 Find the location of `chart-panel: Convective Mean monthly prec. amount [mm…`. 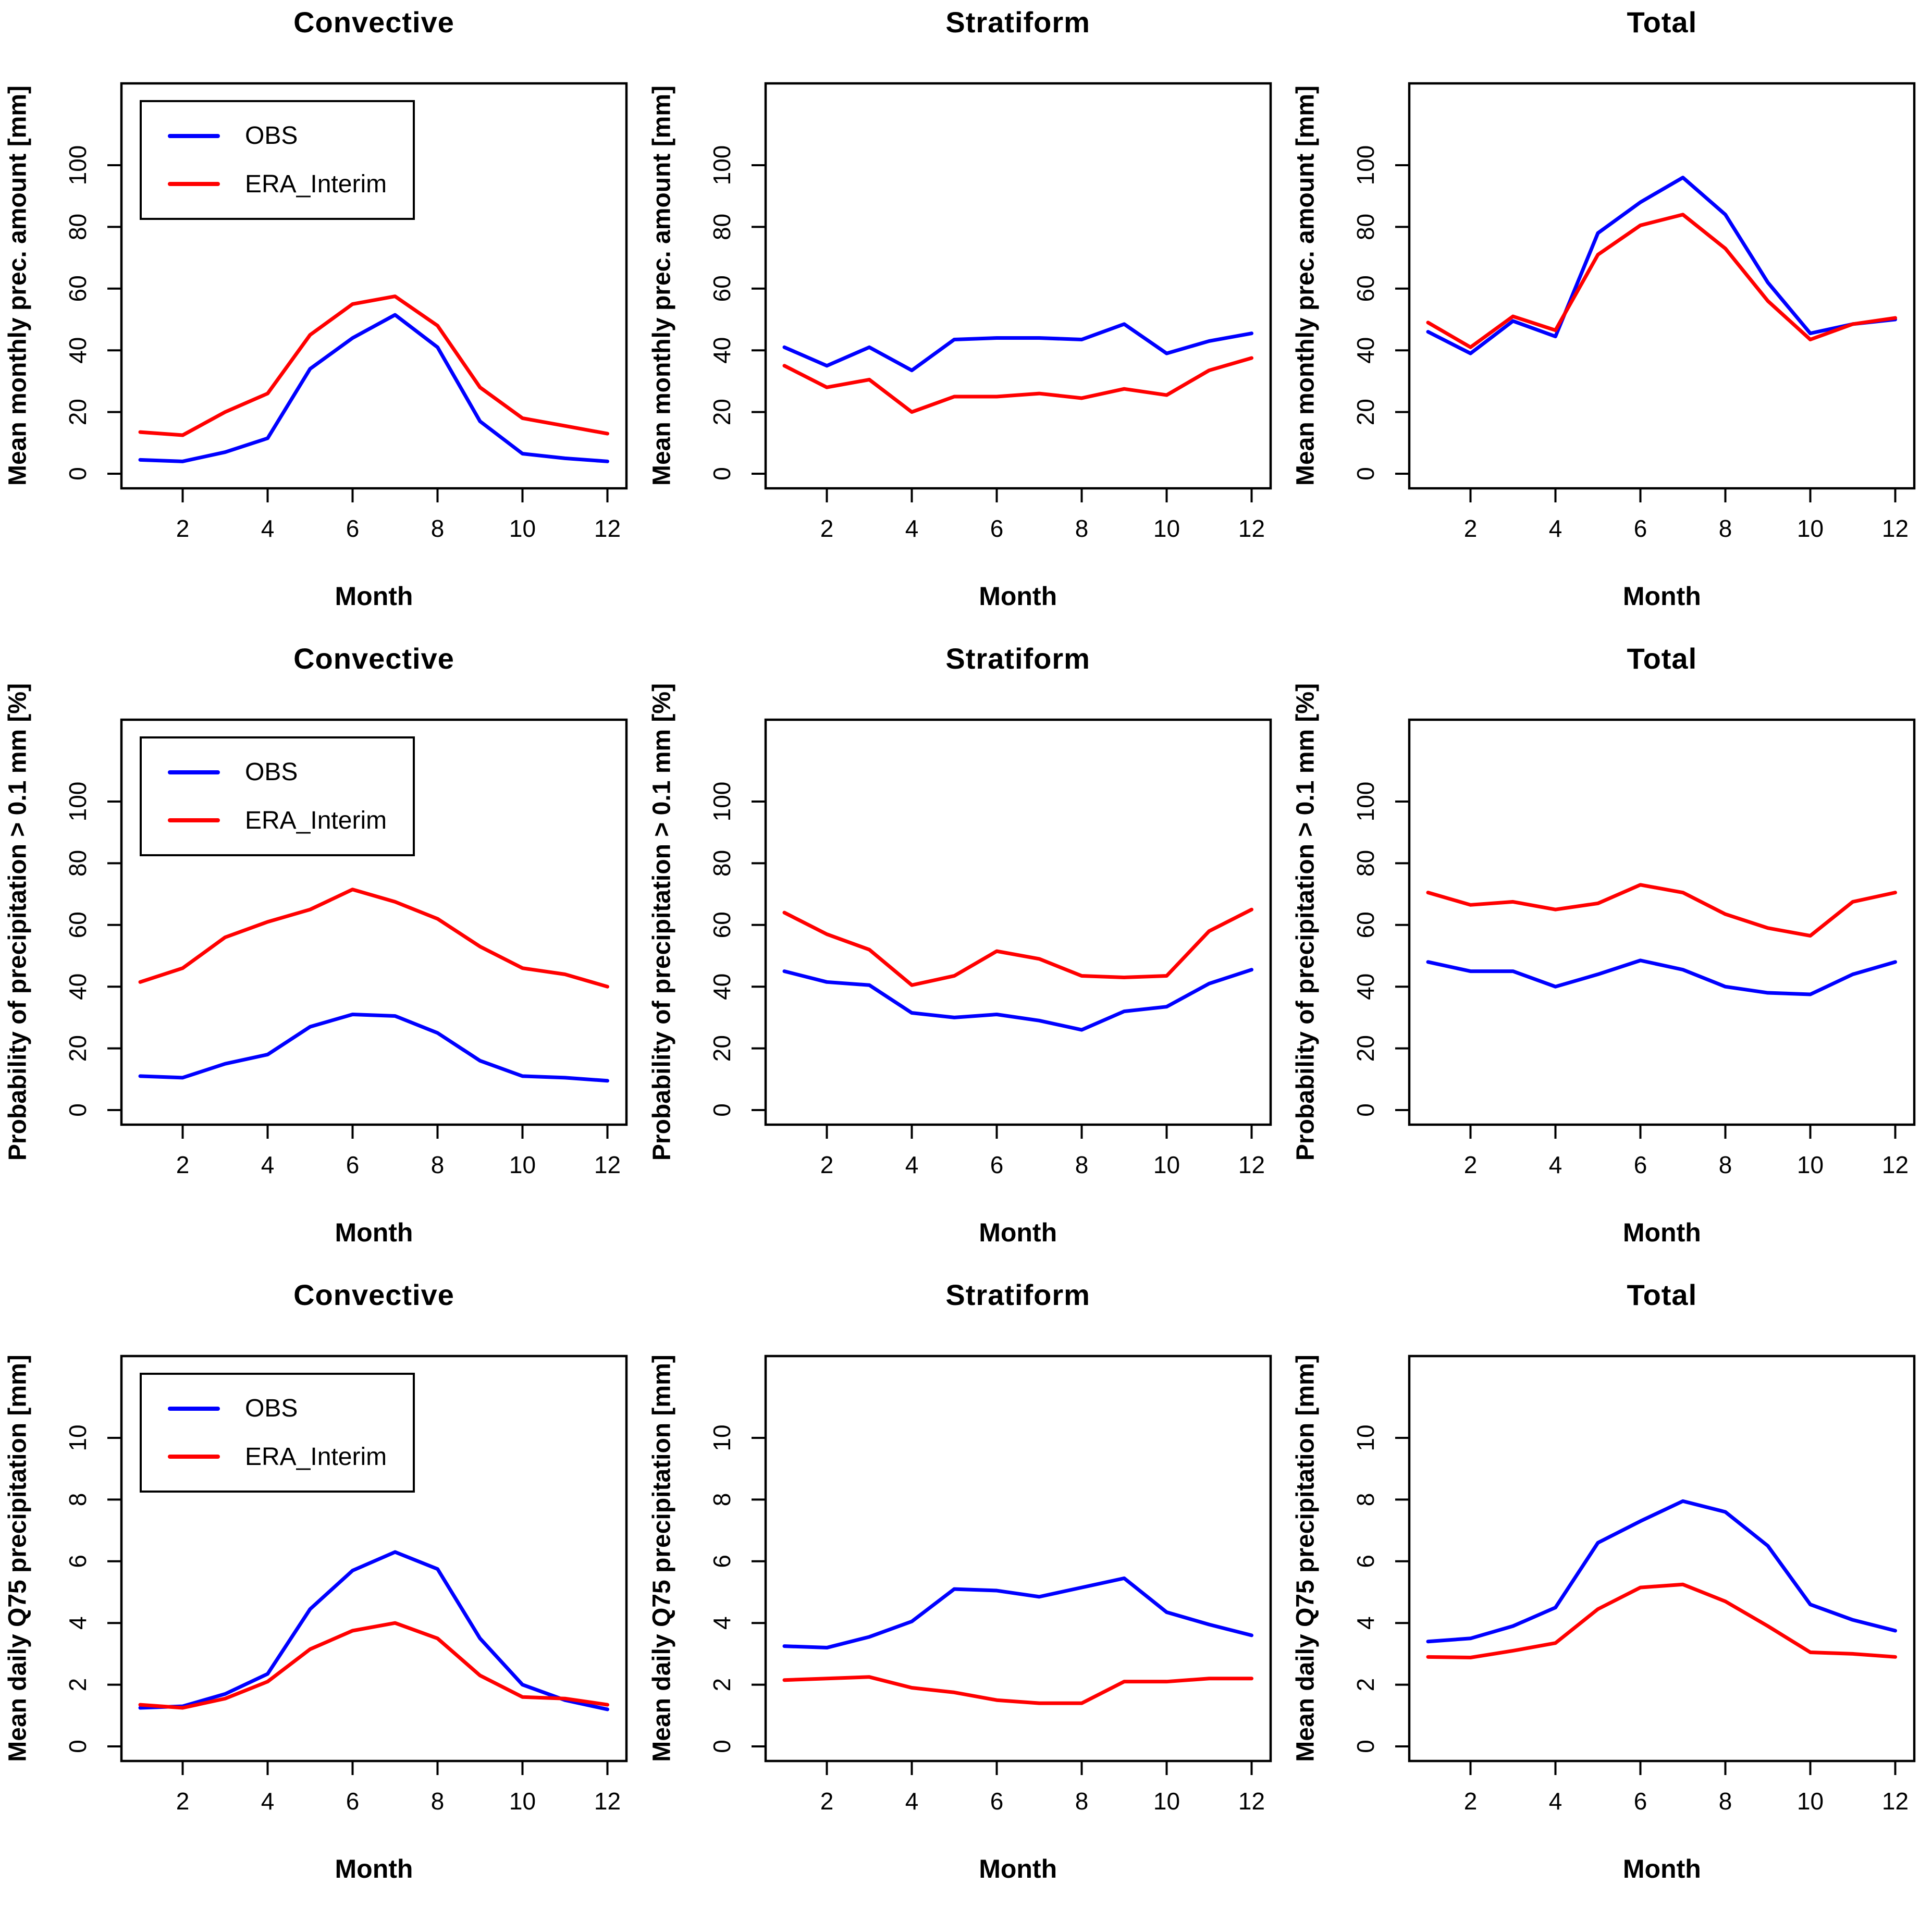

chart-panel: Convective Mean monthly prec. amount [mm… is located at coordinates (322, 318).